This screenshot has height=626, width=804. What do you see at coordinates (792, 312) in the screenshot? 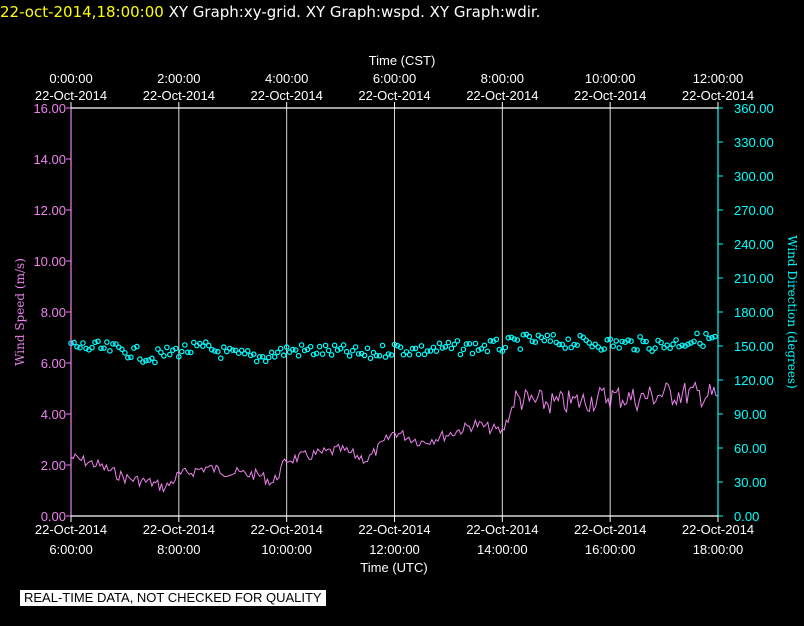
I see `y-right-axis-title: Wind Direction (degrees)` at bounding box center [792, 312].